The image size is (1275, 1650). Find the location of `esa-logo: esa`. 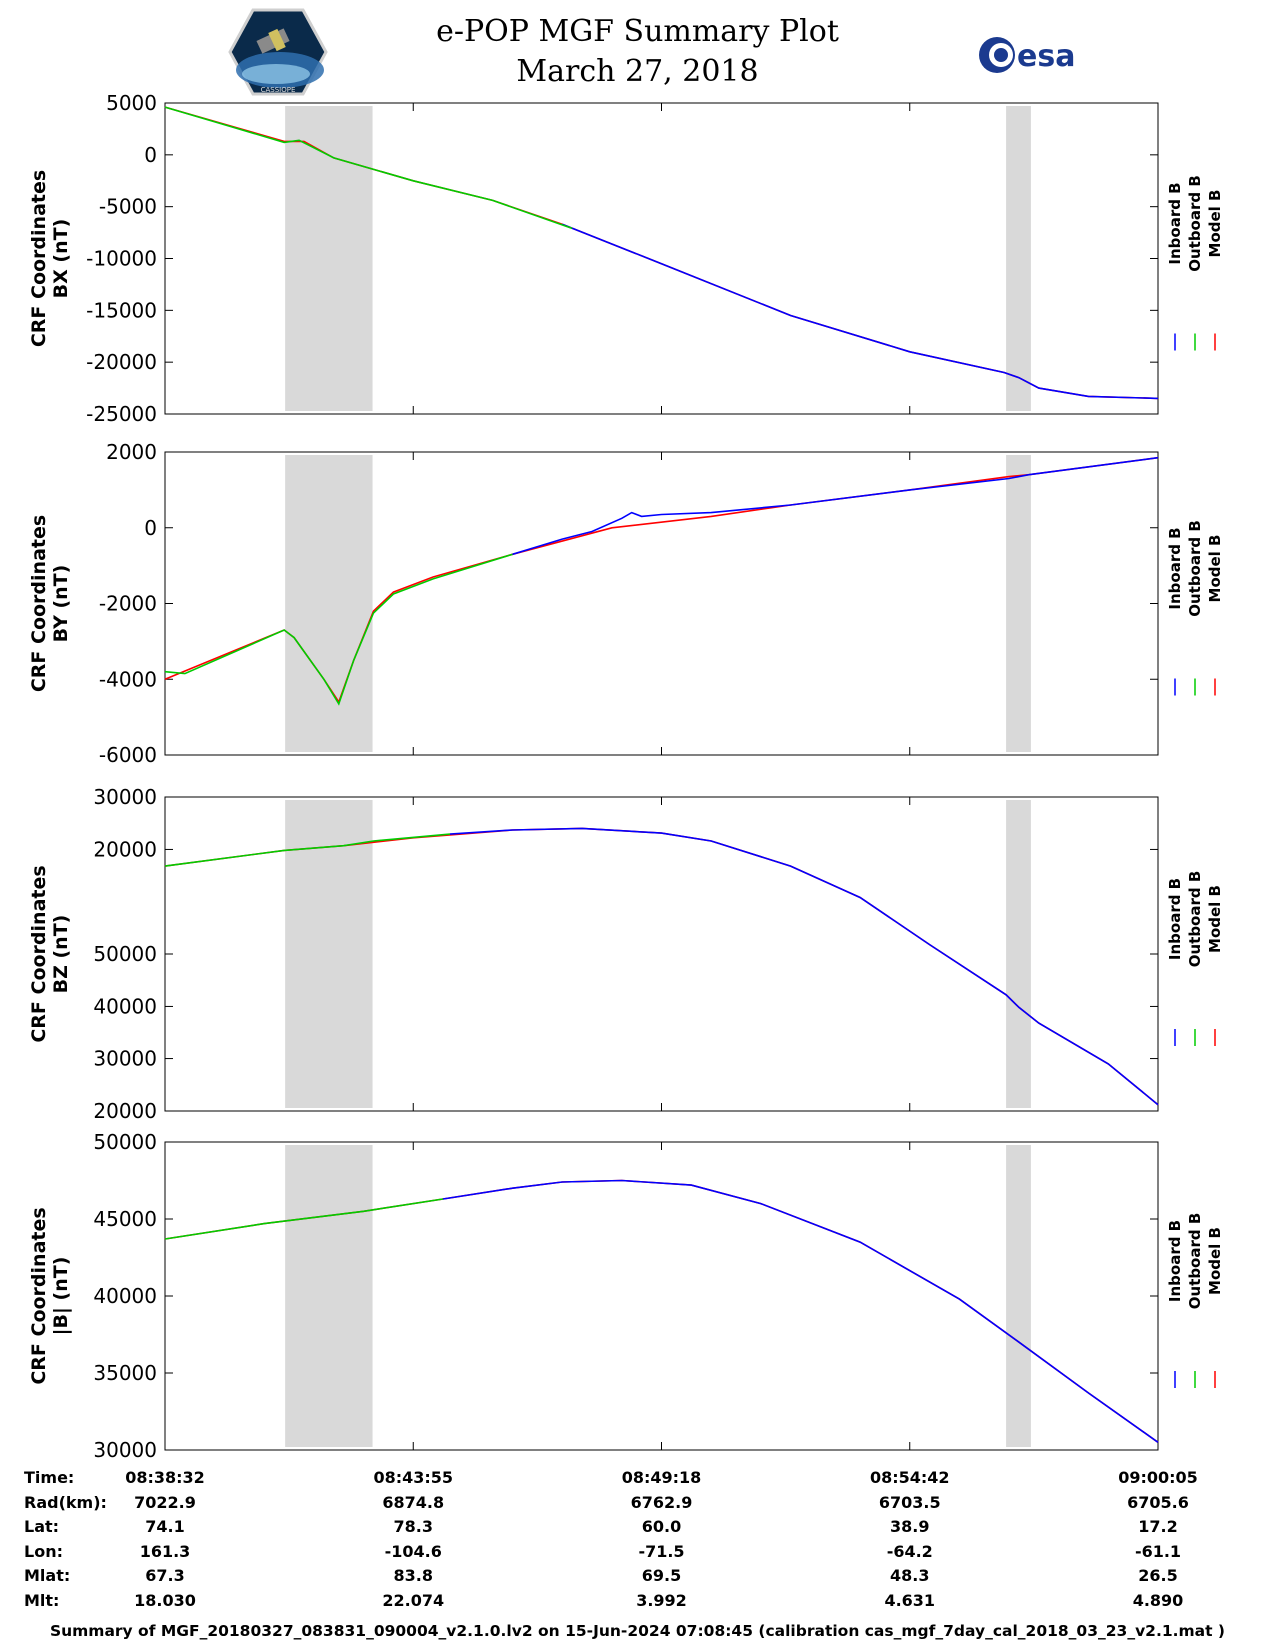

esa-logo: esa is located at coordinates (1027, 55).